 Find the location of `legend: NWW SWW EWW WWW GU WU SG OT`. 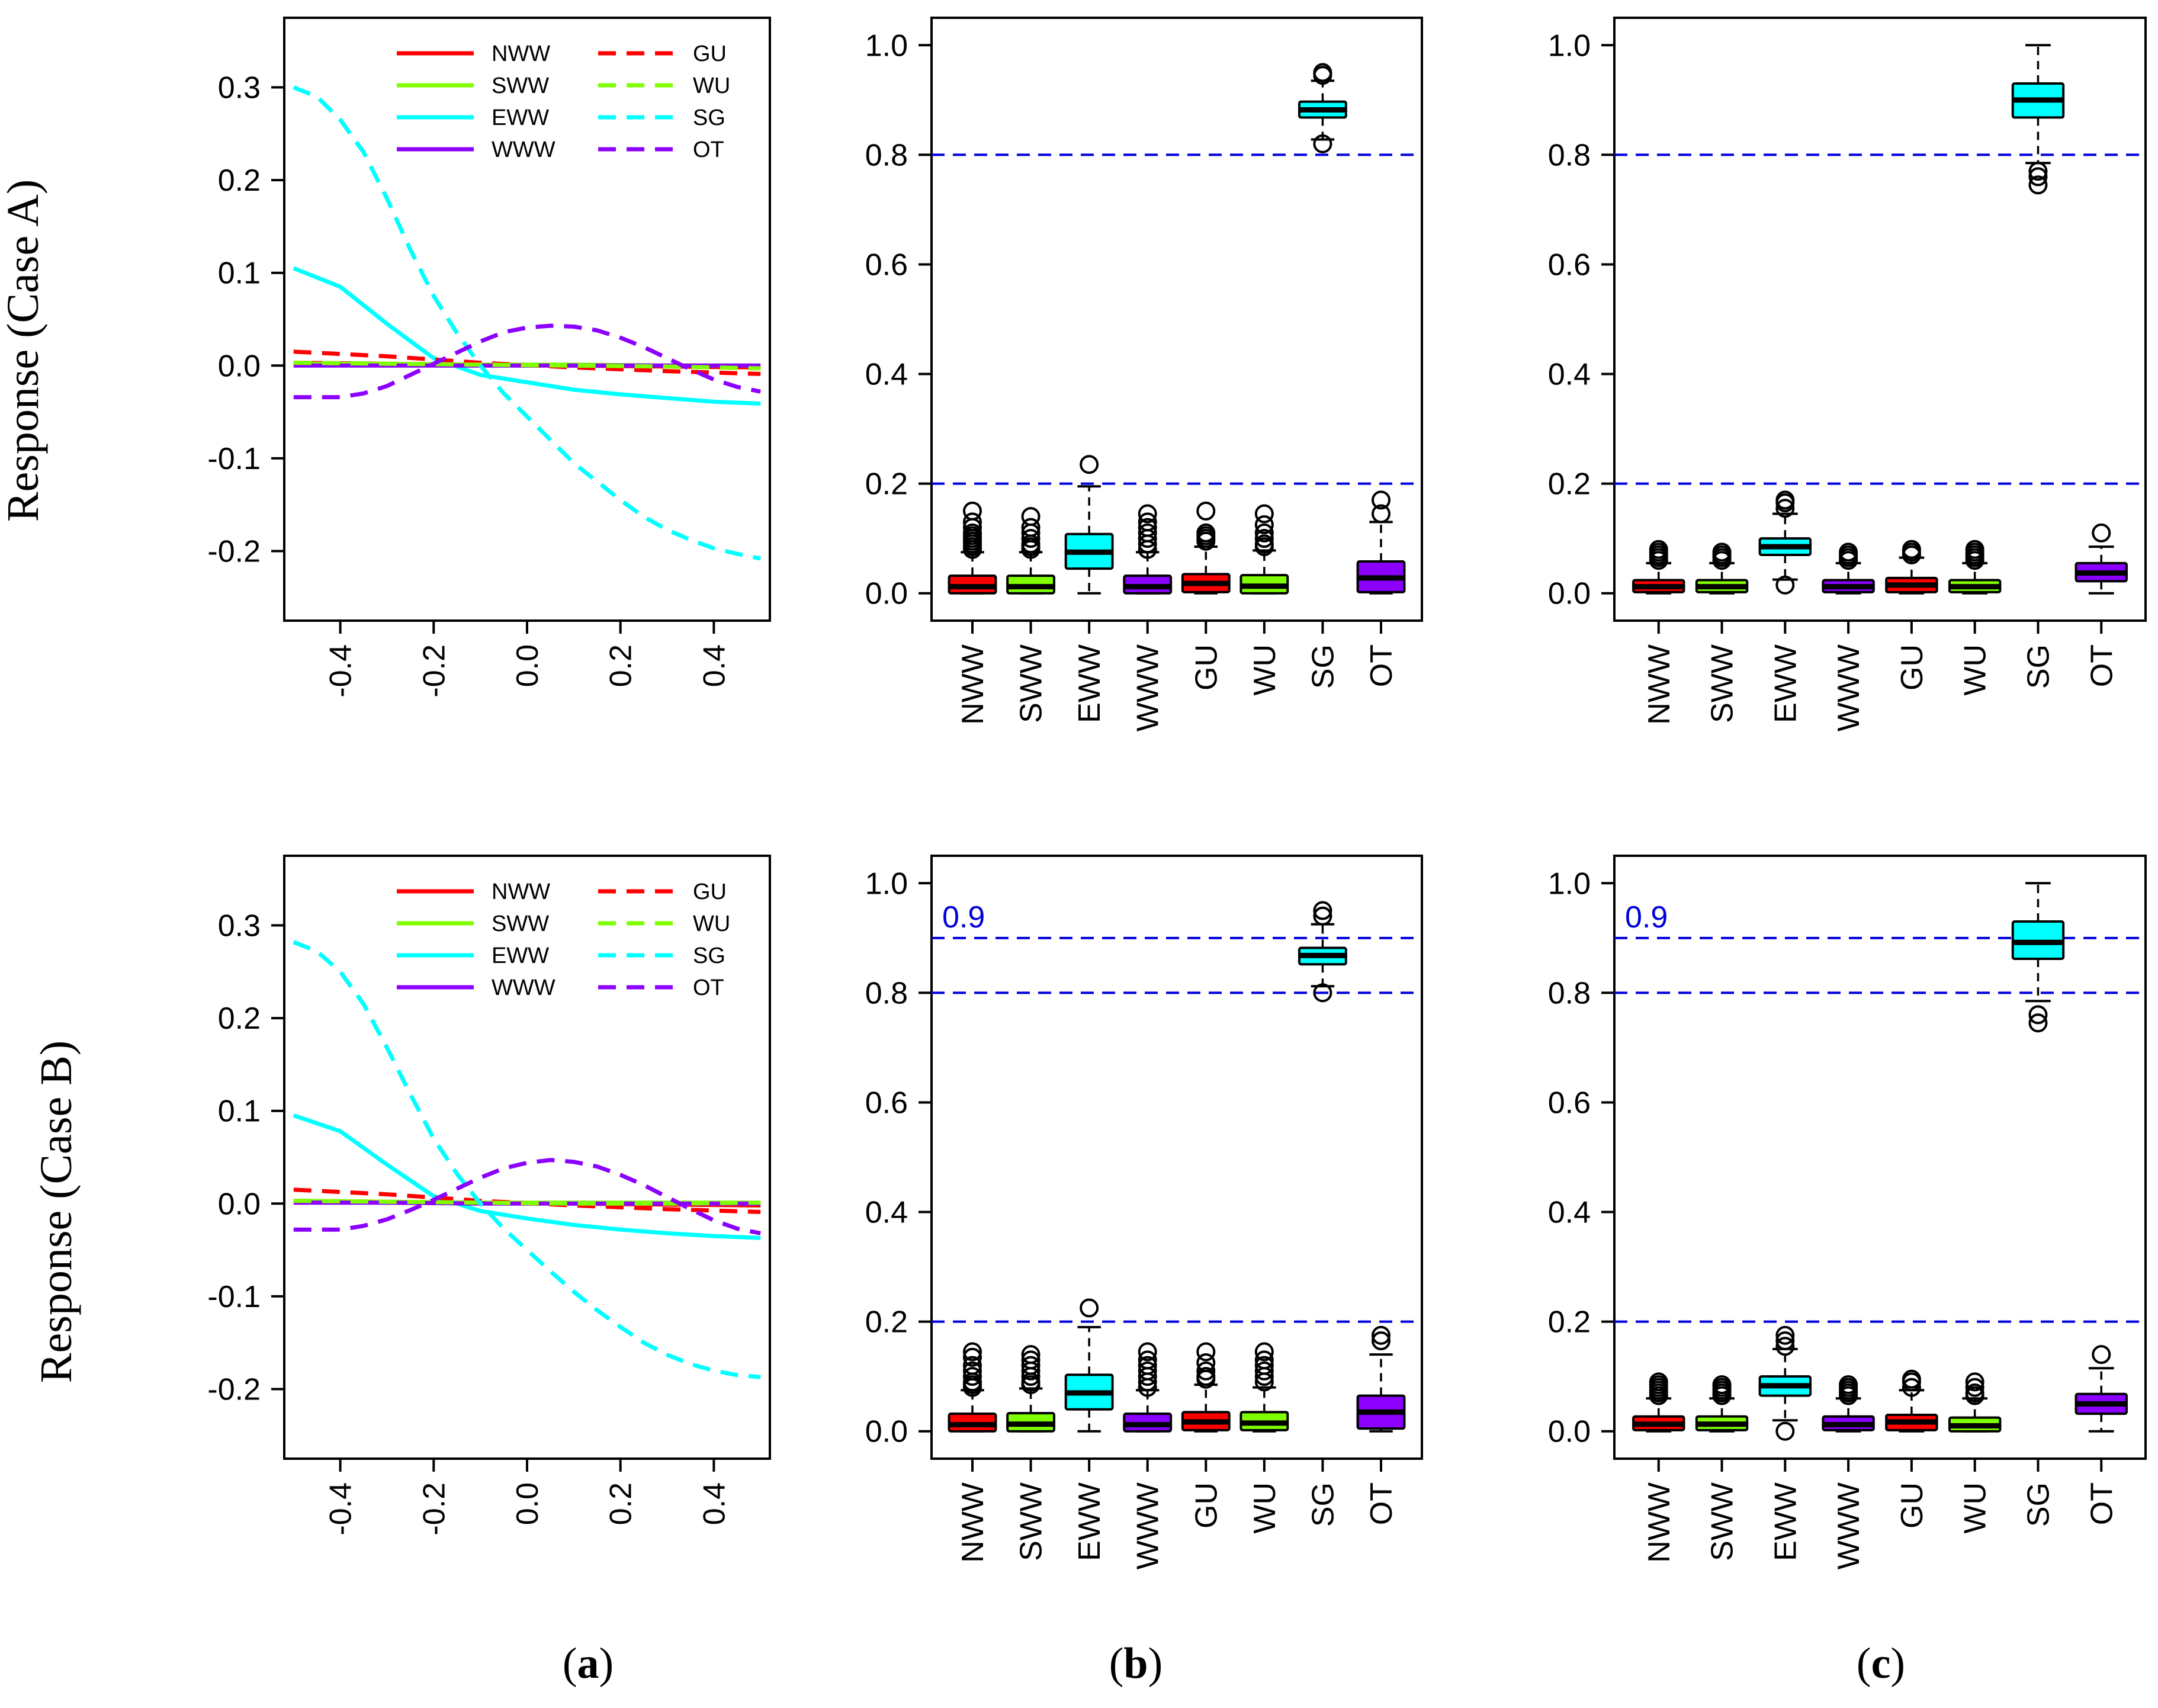

legend: NWW SWW EWW WWW GU WU SG OT is located at coordinates (563, 939).